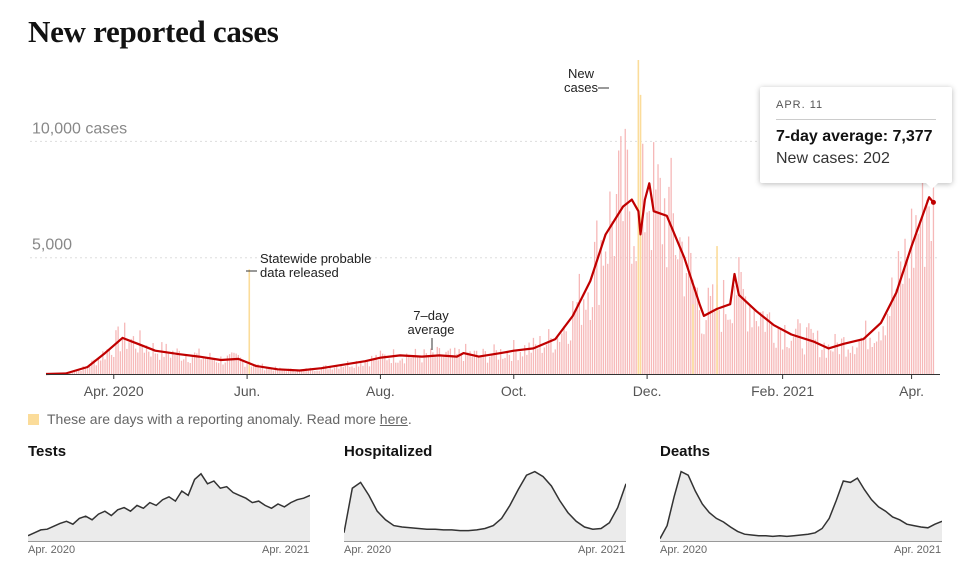 The height and width of the screenshot is (566, 960). What do you see at coordinates (431, 315) in the screenshot?
I see `annotation-seven-day: 7–day` at bounding box center [431, 315].